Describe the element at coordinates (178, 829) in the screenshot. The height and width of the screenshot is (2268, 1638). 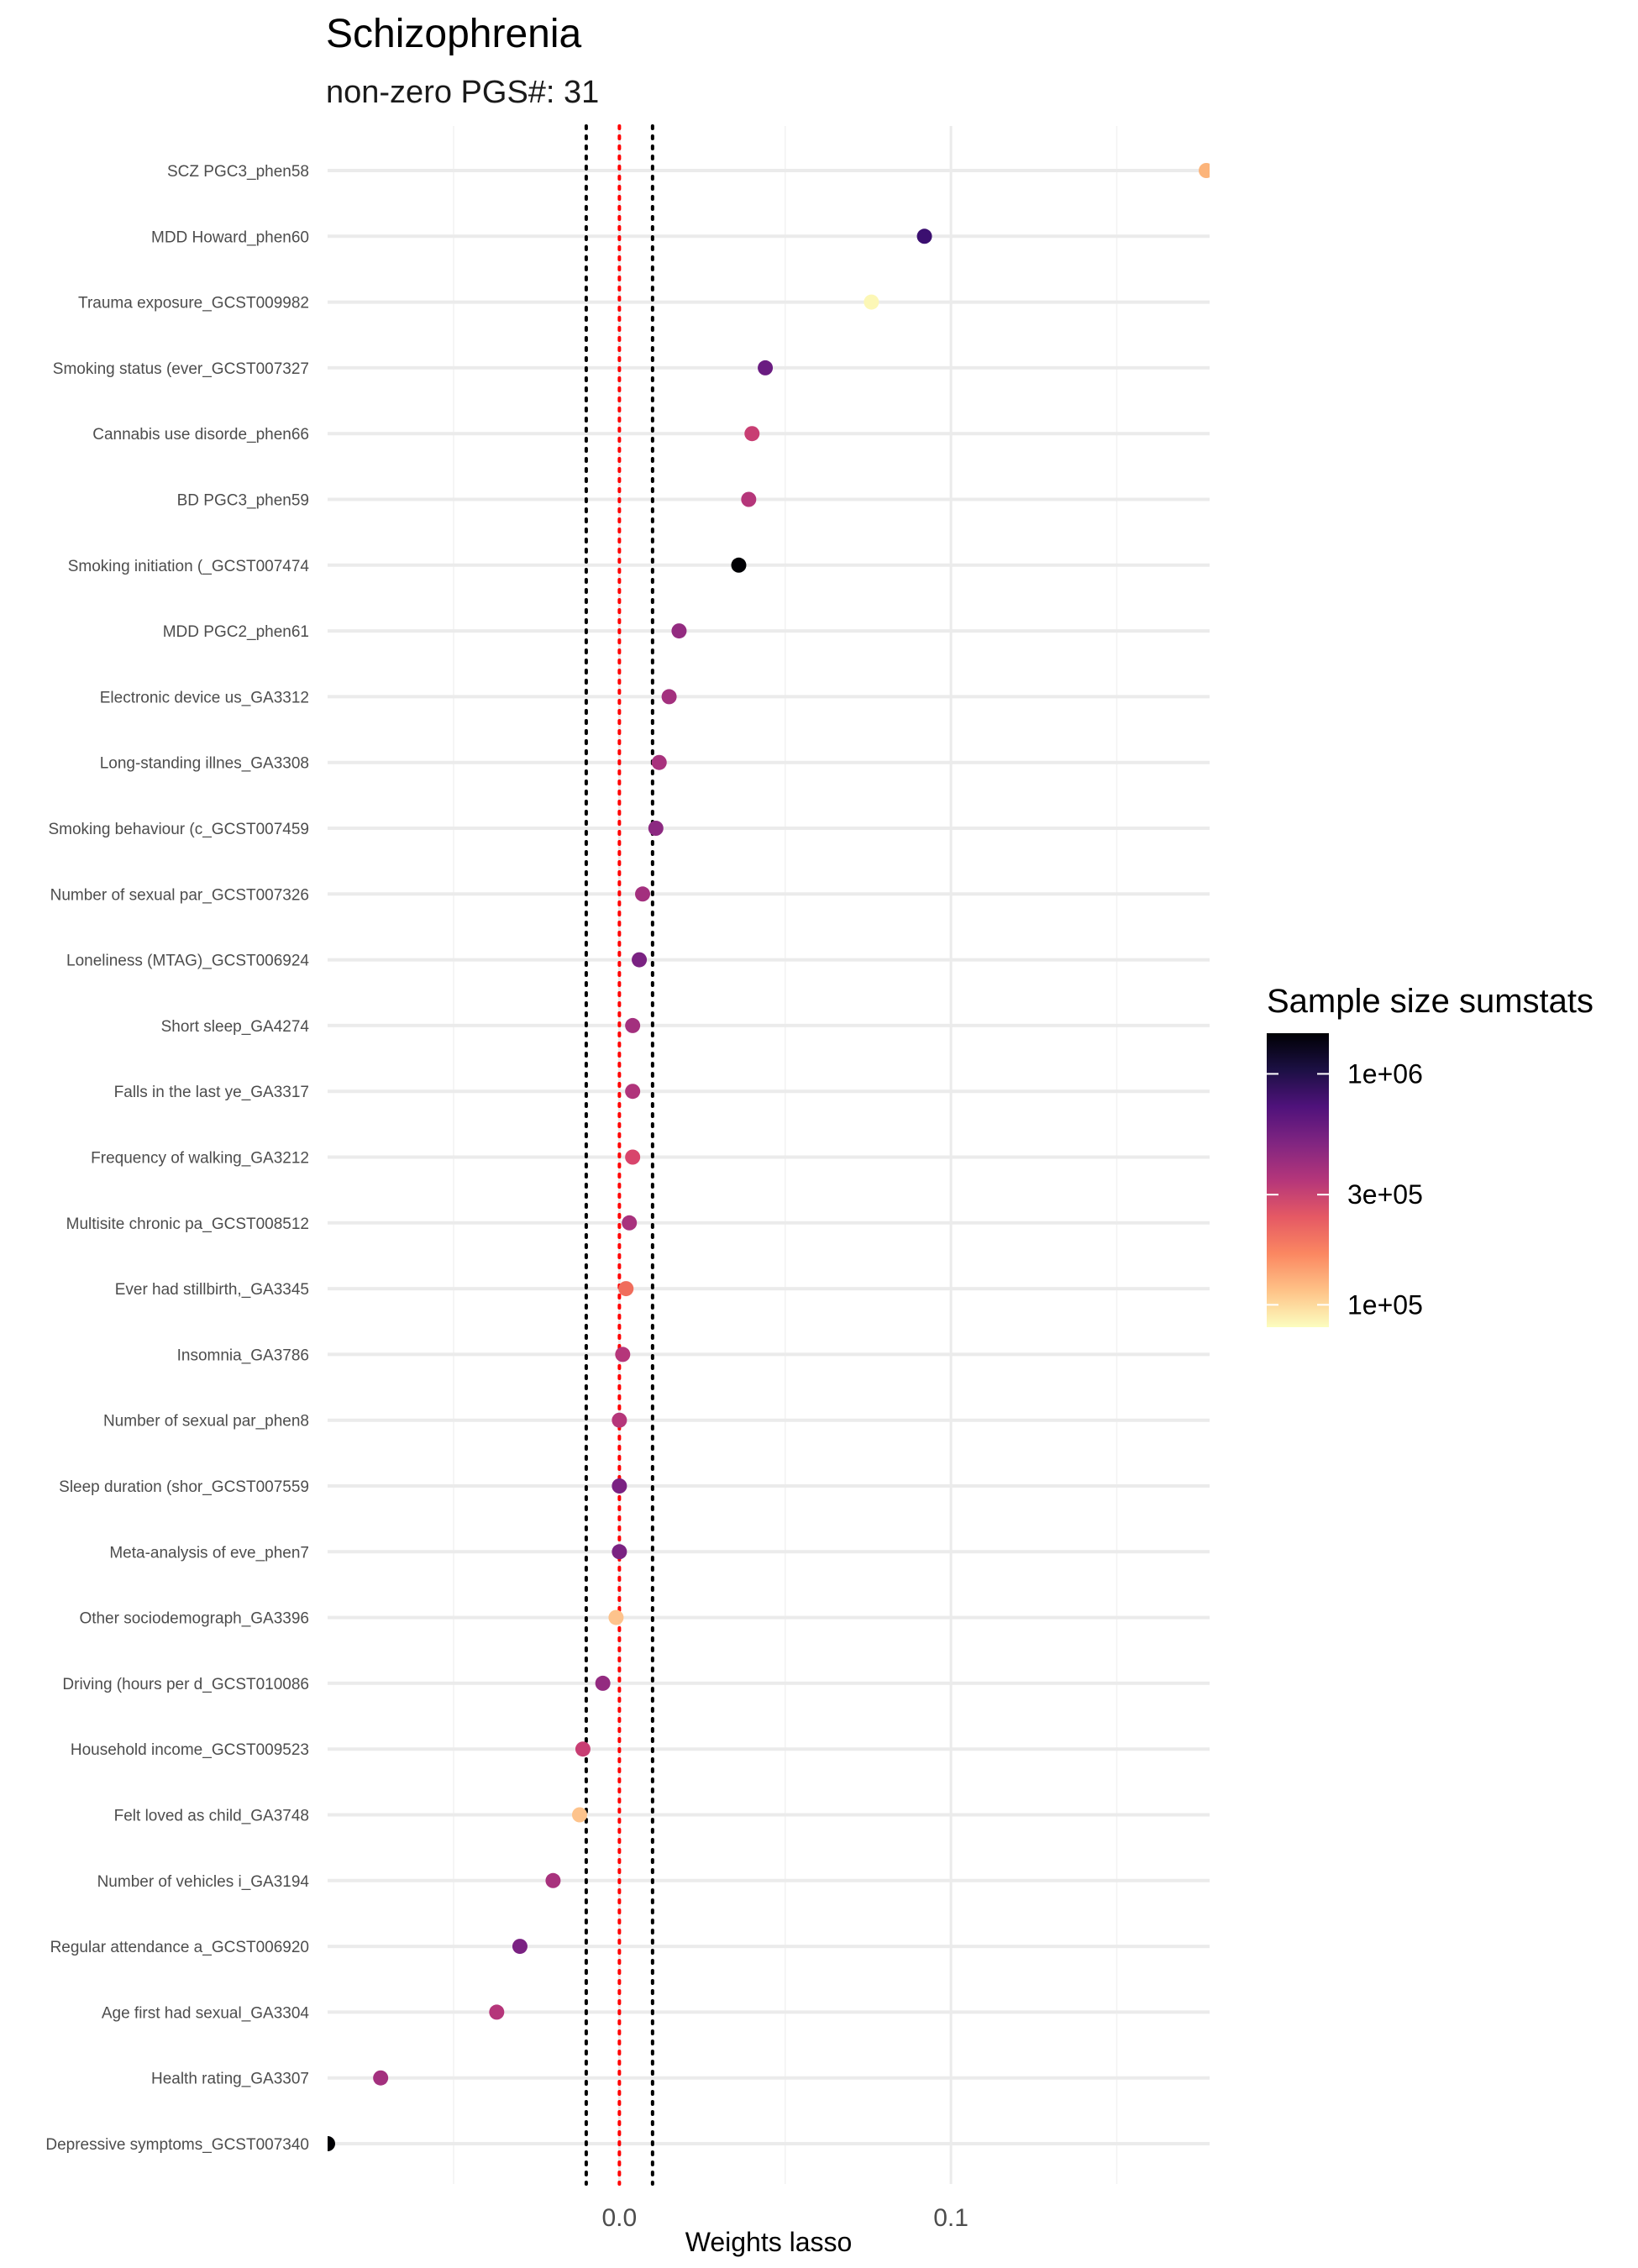
I see `y-tick-label: Smoking behaviour (c_GCST007459` at that location.